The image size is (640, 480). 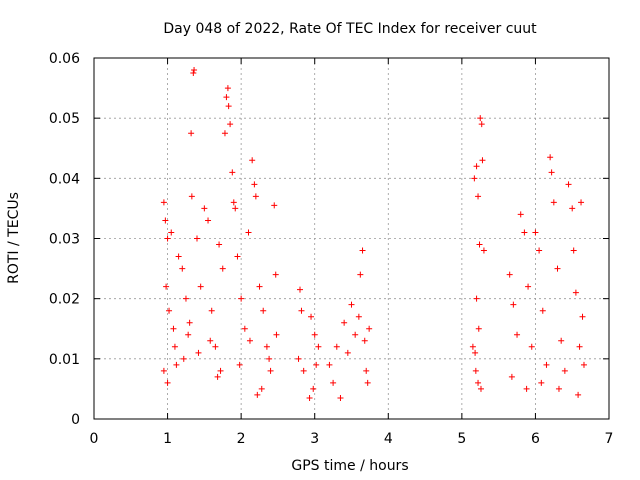 What do you see at coordinates (14, 238) in the screenshot?
I see `y-axis-label: ROTI / TECUs` at bounding box center [14, 238].